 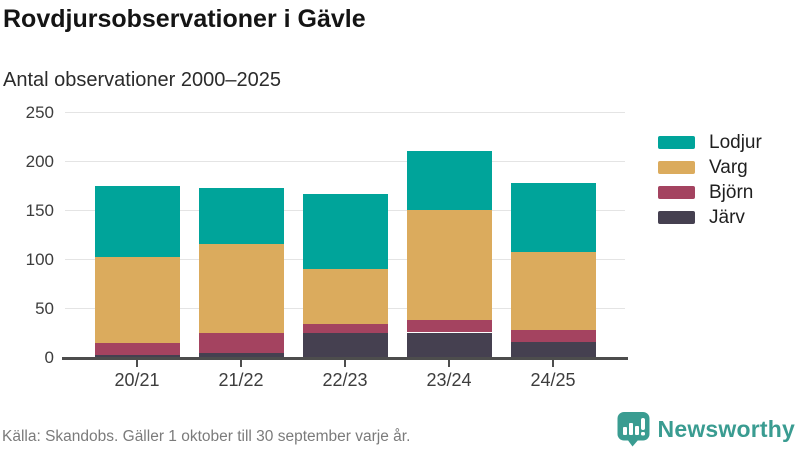 I want to click on legend-label-järv: Järv, so click(x=727, y=217).